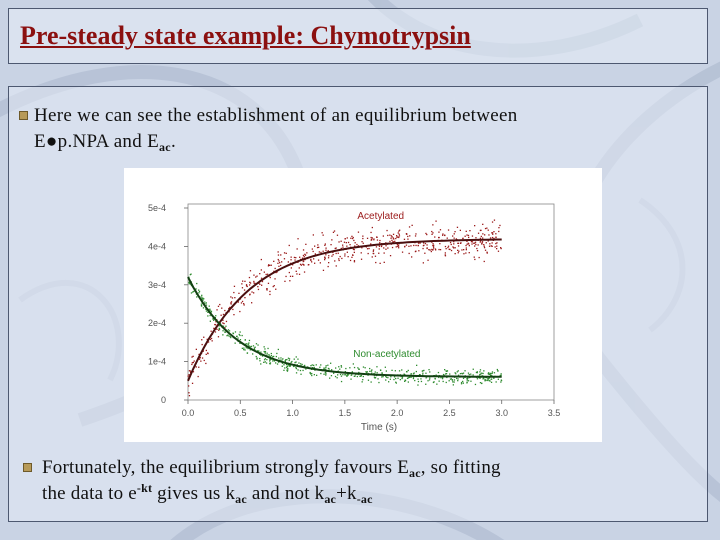 Image resolution: width=720 pixels, height=540 pixels. Describe the element at coordinates (165, 147) in the screenshot. I see `bullet1-line2-sub: ac` at that location.